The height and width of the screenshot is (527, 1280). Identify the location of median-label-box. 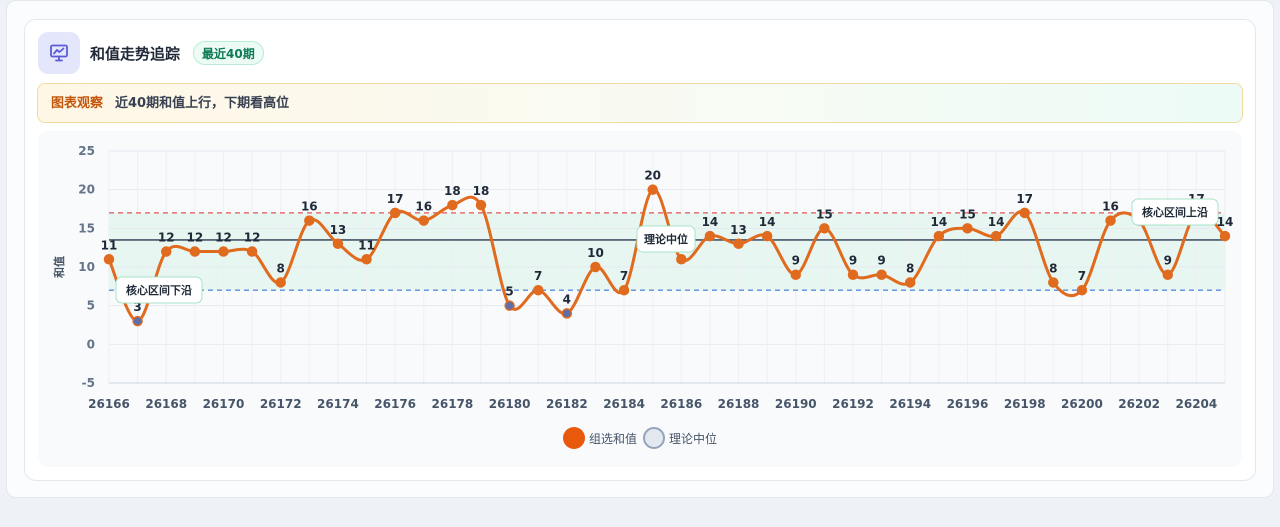
(666, 239).